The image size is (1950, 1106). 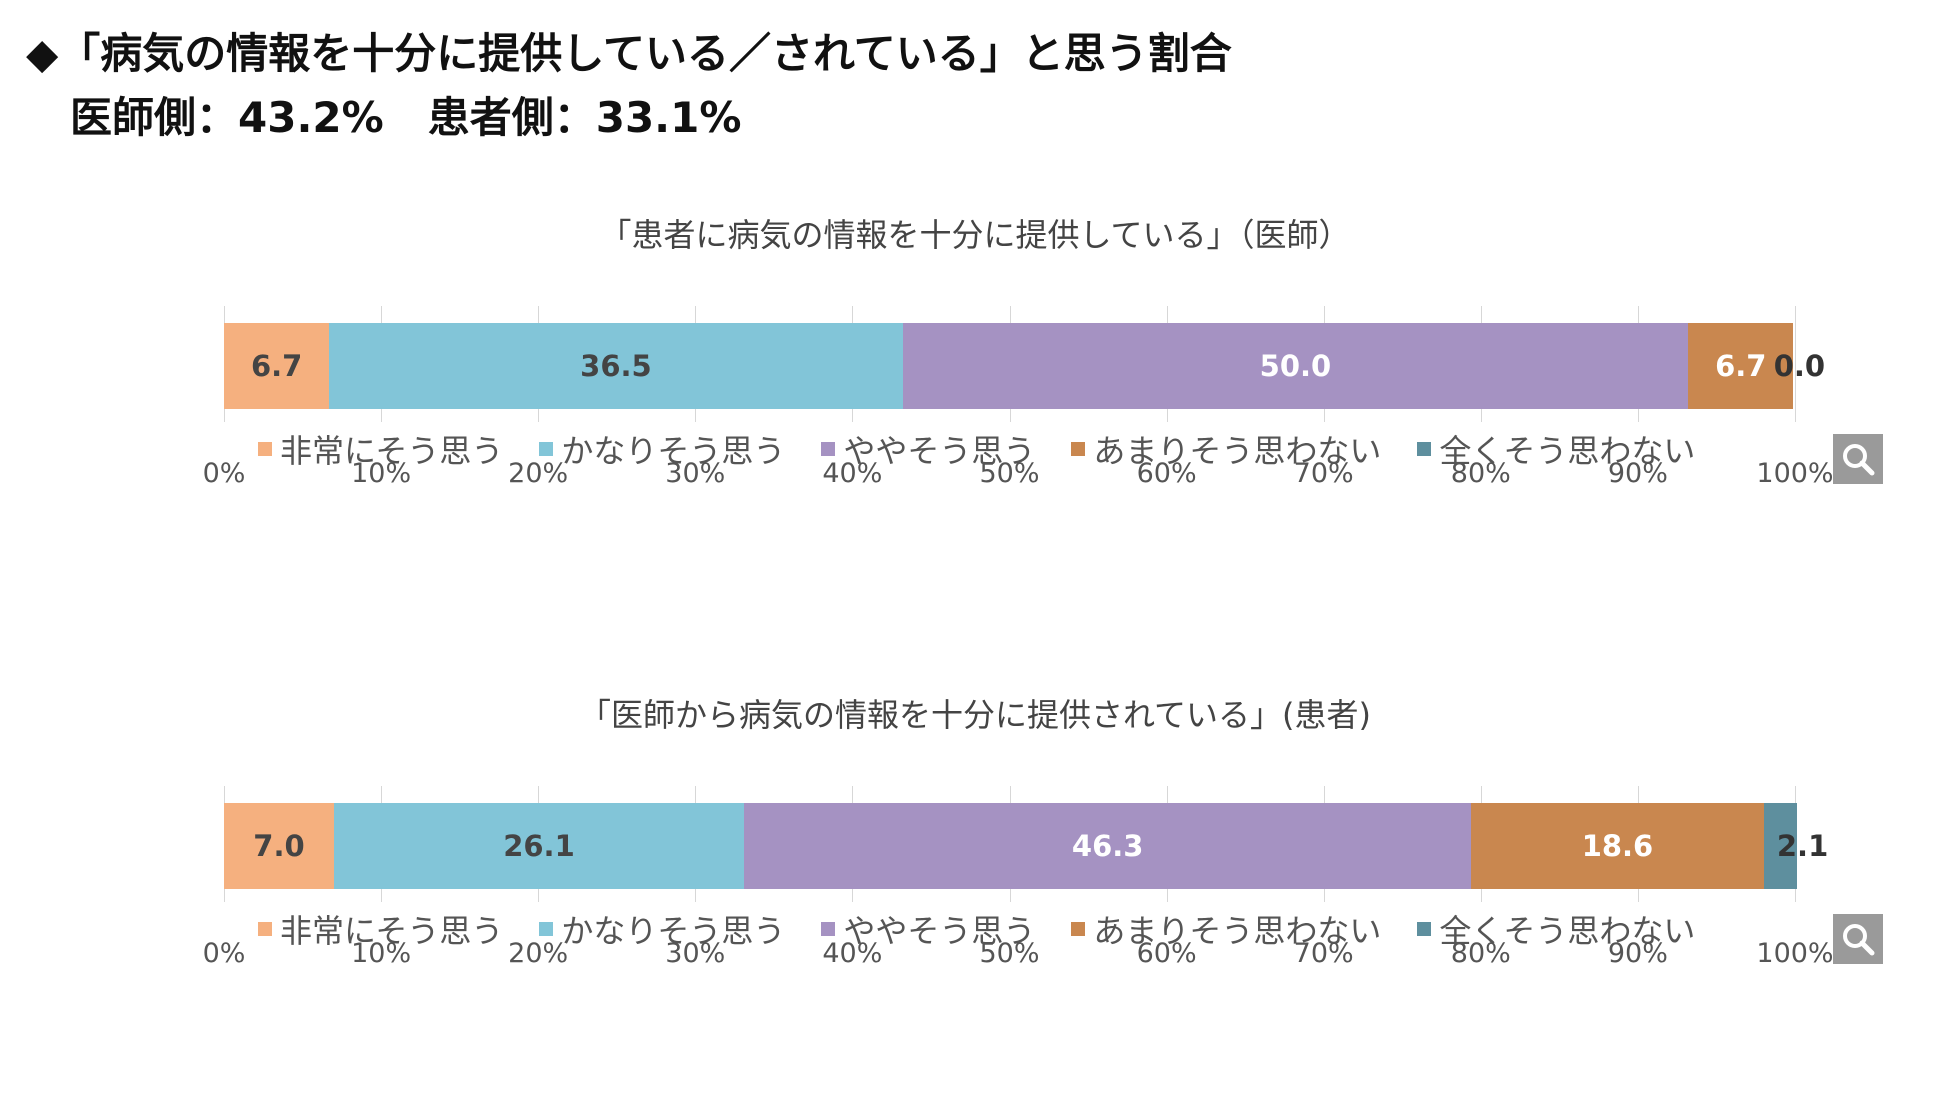 I want to click on data-label: 7.0, so click(x=279, y=846).